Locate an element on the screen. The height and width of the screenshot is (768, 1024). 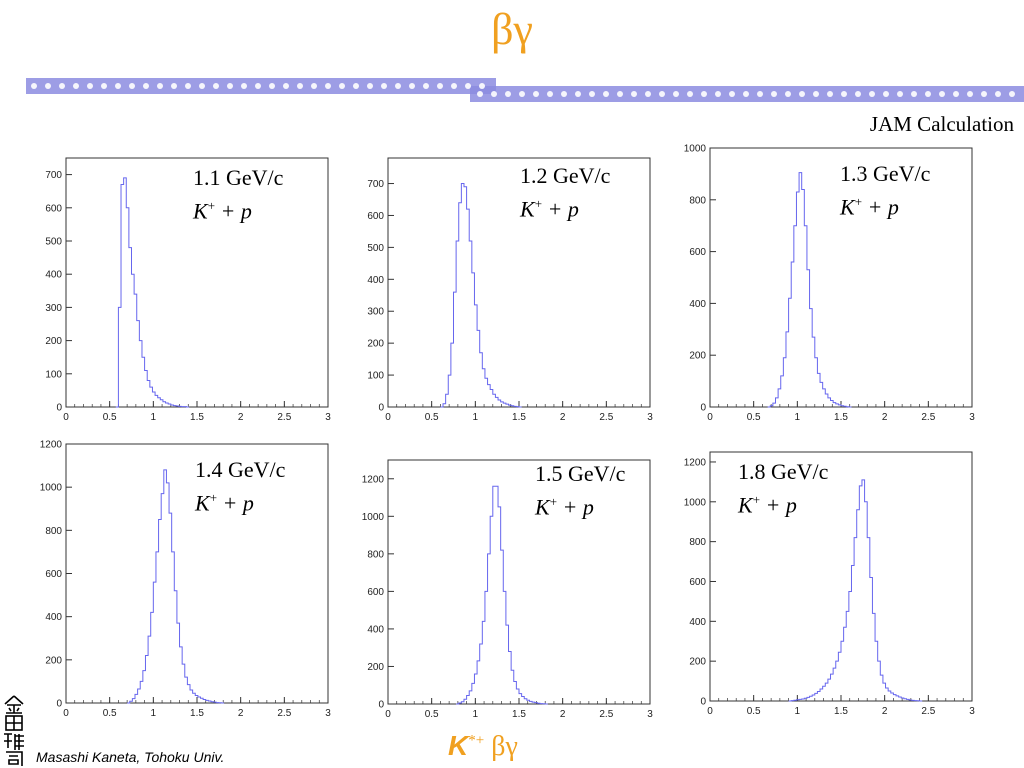
momentum-label: 1.2 GeV/c is located at coordinates (565, 175).